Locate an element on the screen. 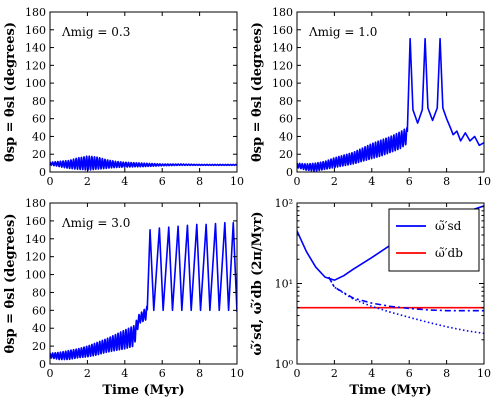 The image size is (500, 400). panel-annotation: Λmig = 1.0 is located at coordinates (342, 32).